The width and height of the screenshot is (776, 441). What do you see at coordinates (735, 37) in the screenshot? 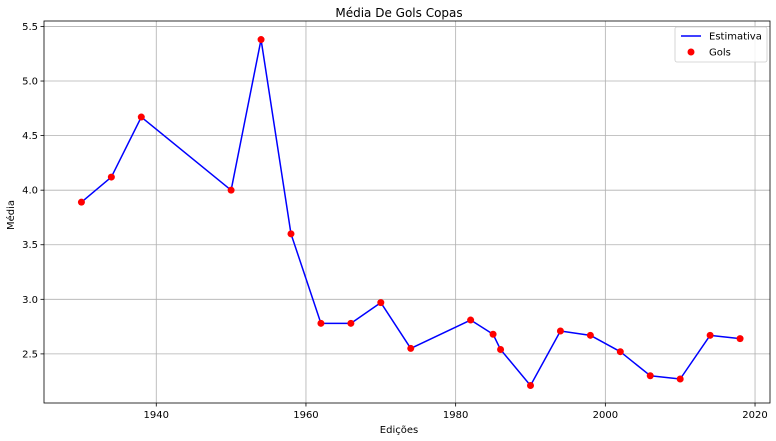
I see `legend-label-estimativa: Estimativa` at bounding box center [735, 37].